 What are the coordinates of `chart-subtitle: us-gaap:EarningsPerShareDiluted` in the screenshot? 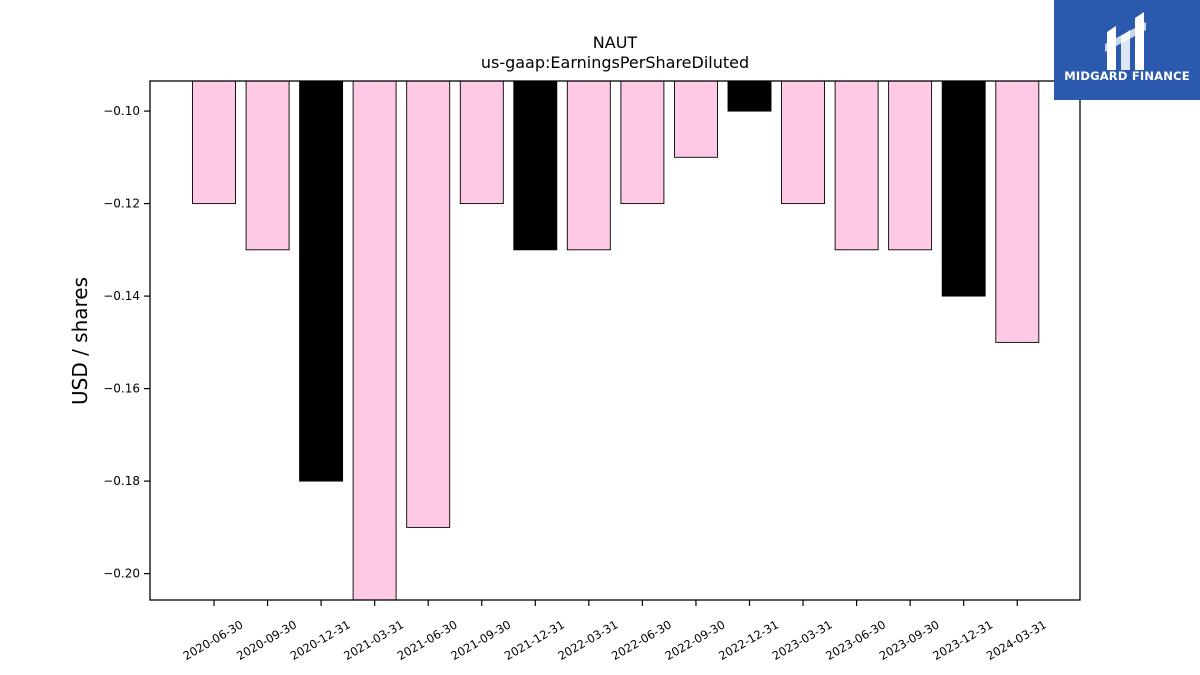 It's located at (615, 62).